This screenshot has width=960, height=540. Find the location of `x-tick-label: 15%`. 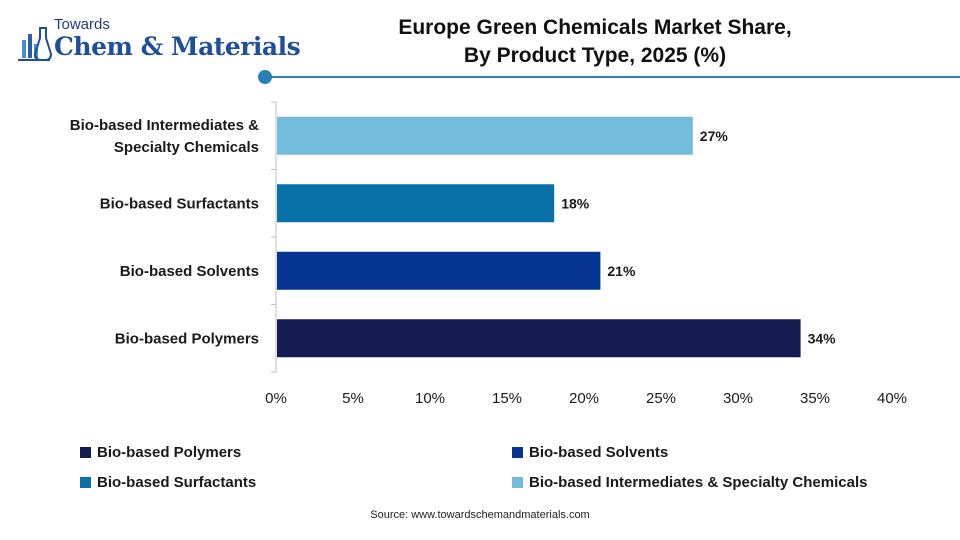

x-tick-label: 15% is located at coordinates (507, 398).